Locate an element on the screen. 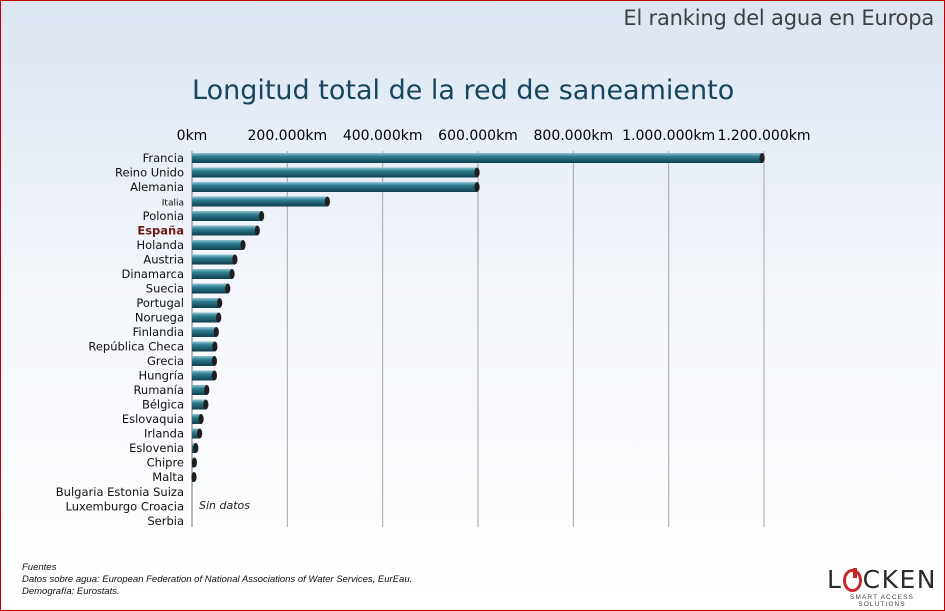  no-data-country-label: Serbia is located at coordinates (165, 521).